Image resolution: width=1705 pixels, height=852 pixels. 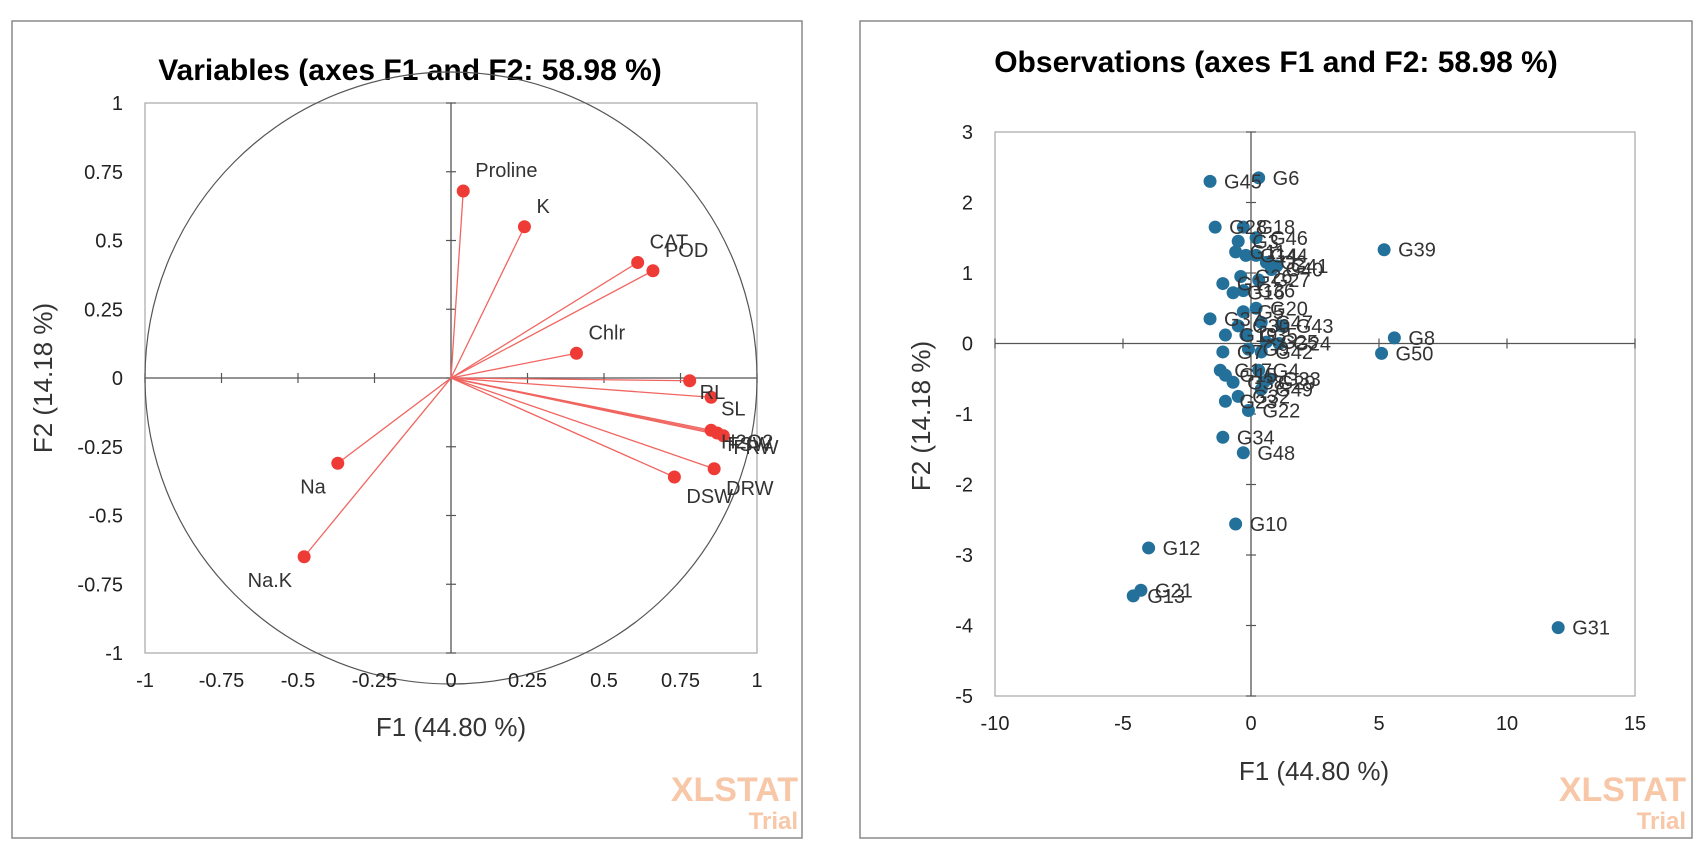 What do you see at coordinates (562, 427) in the screenshot?
I see `vector-dsw` at bounding box center [562, 427].